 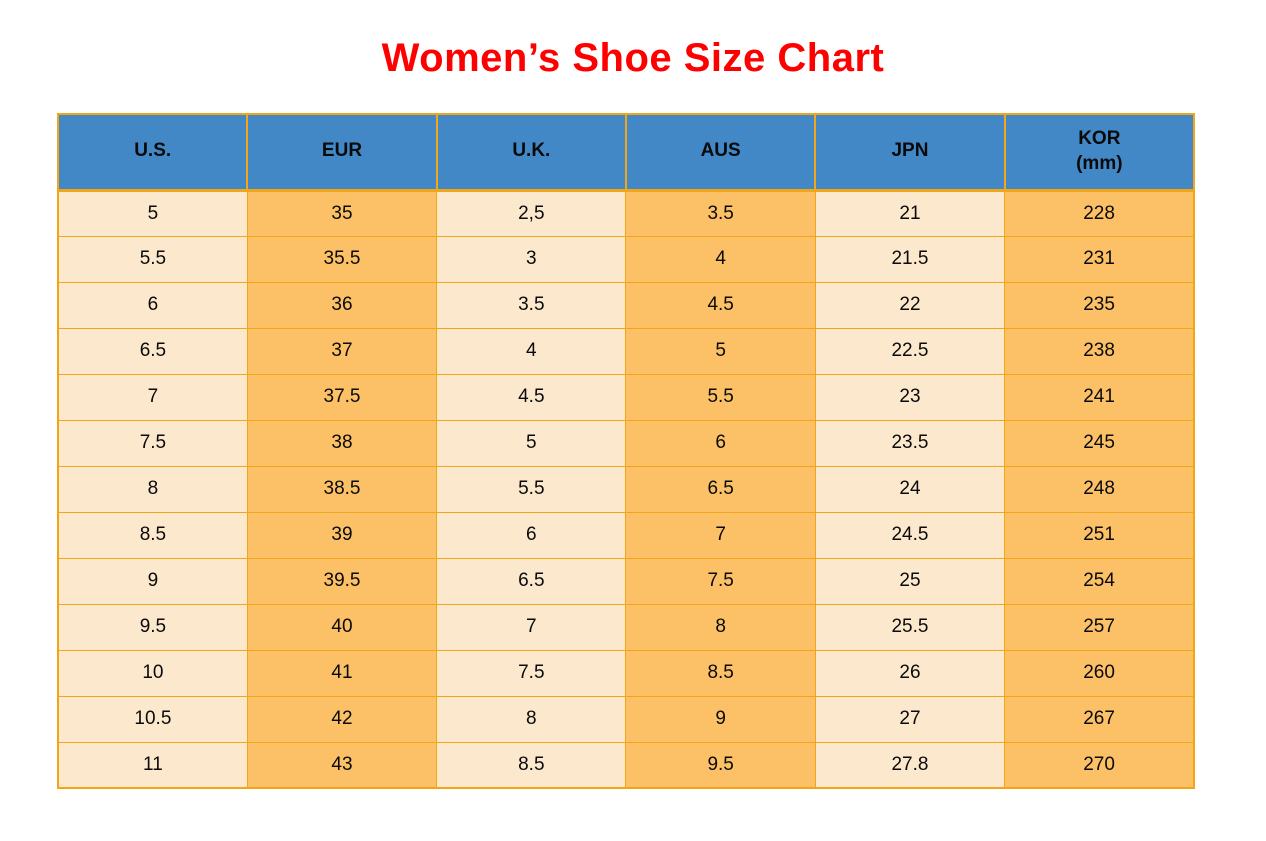 I want to click on table-cell: 26, so click(x=910, y=673).